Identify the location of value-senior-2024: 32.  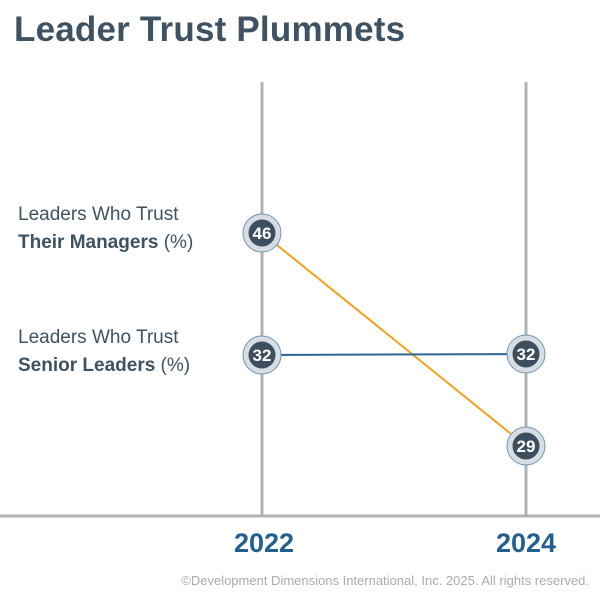
(526, 354).